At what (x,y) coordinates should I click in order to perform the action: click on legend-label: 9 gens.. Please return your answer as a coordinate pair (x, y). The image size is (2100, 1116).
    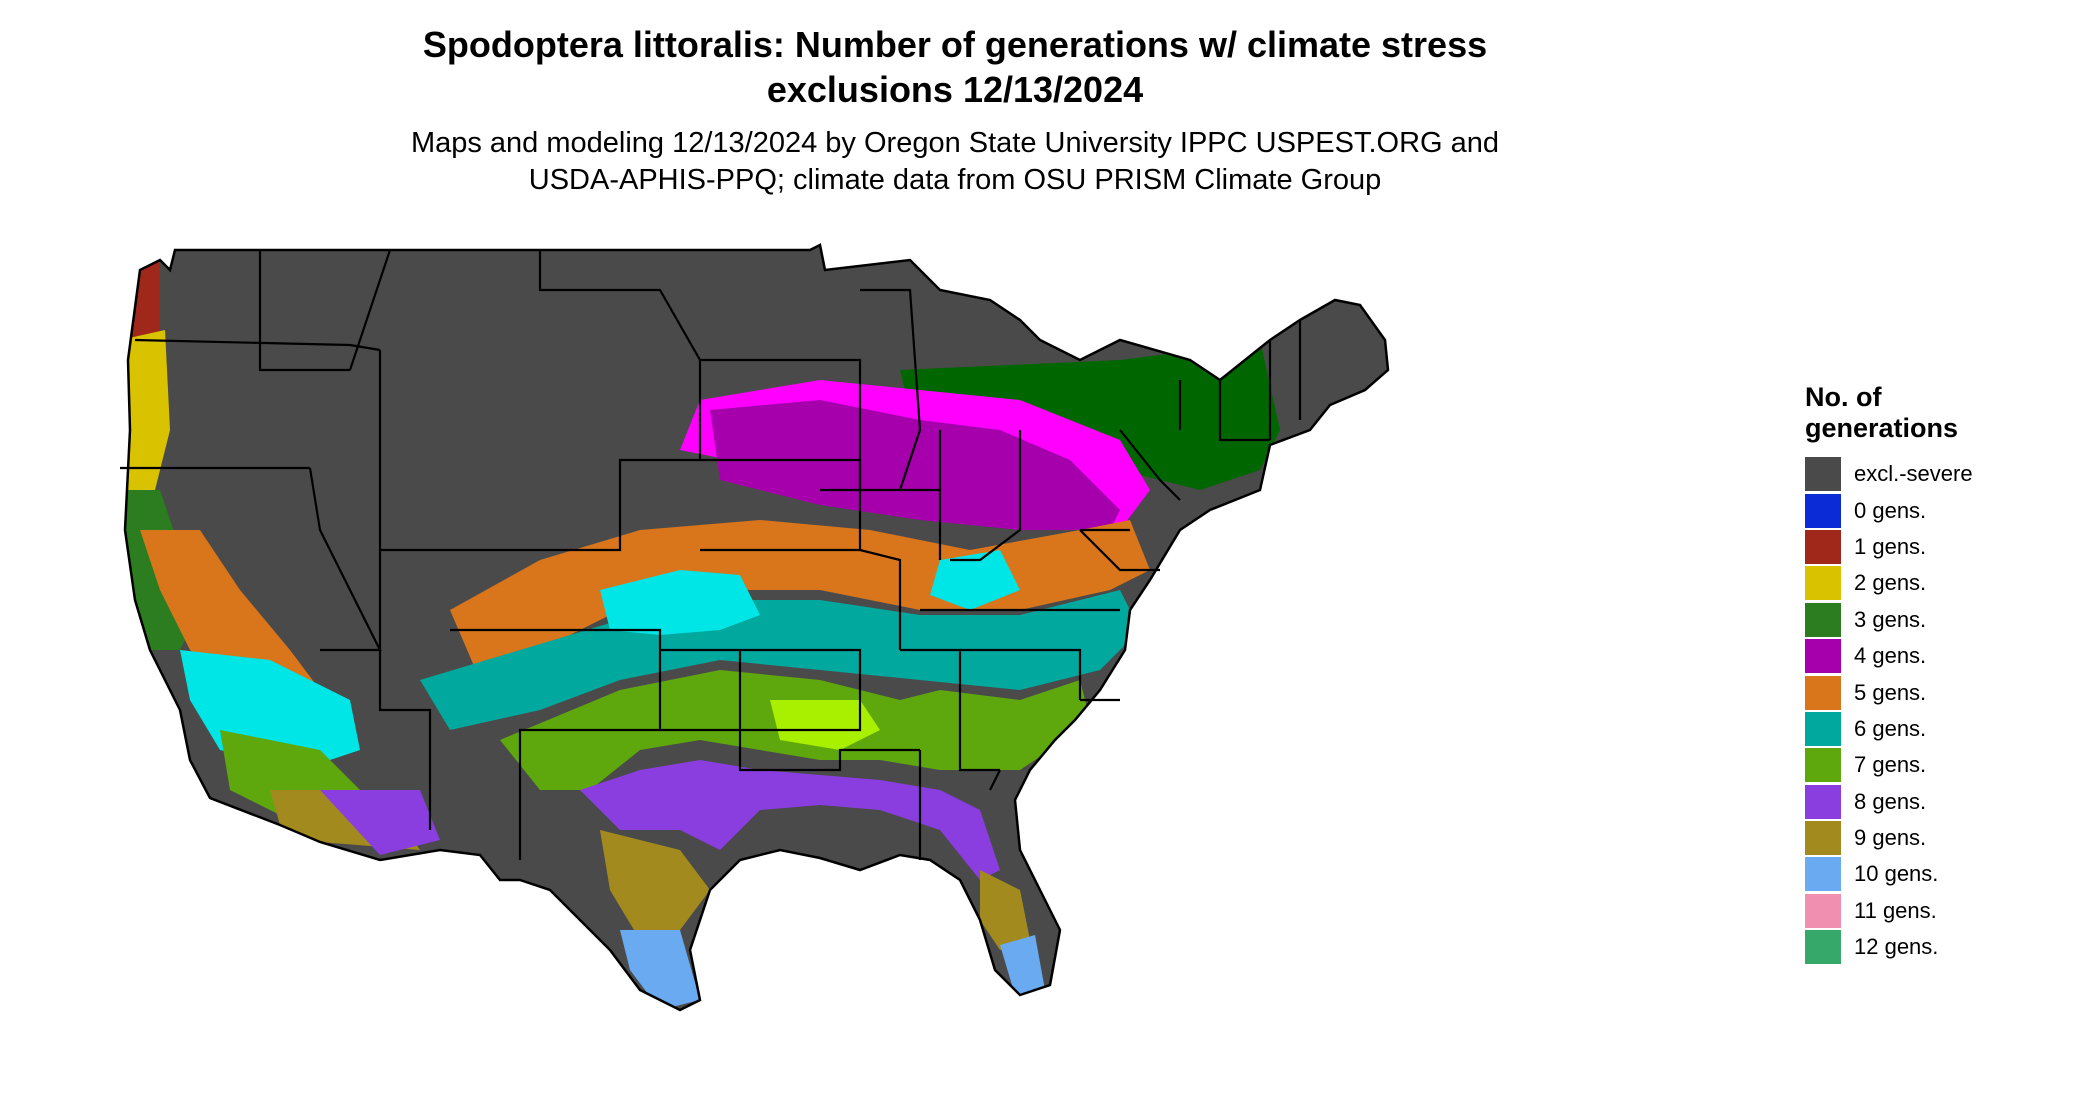
    Looking at the image, I should click on (1890, 838).